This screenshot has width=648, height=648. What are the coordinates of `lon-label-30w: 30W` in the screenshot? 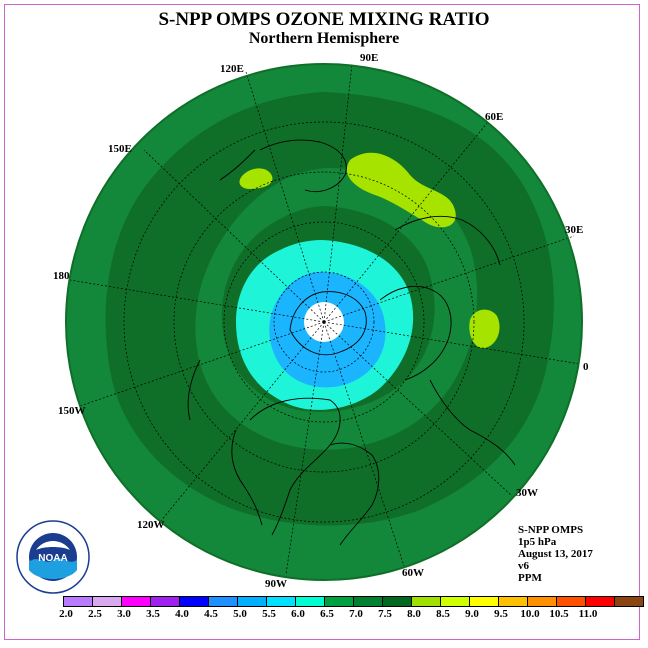 It's located at (527, 493).